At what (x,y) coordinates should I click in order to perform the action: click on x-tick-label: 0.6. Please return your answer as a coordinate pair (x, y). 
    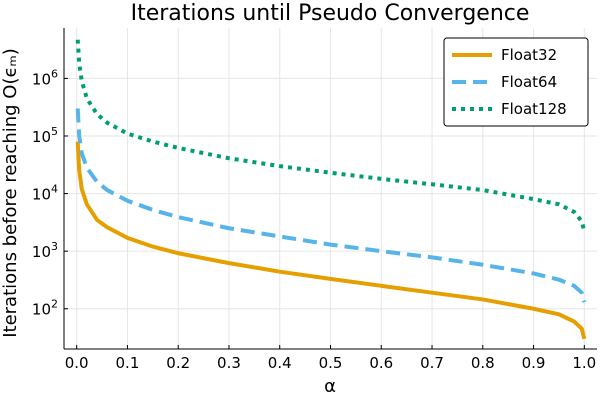
    Looking at the image, I should click on (381, 363).